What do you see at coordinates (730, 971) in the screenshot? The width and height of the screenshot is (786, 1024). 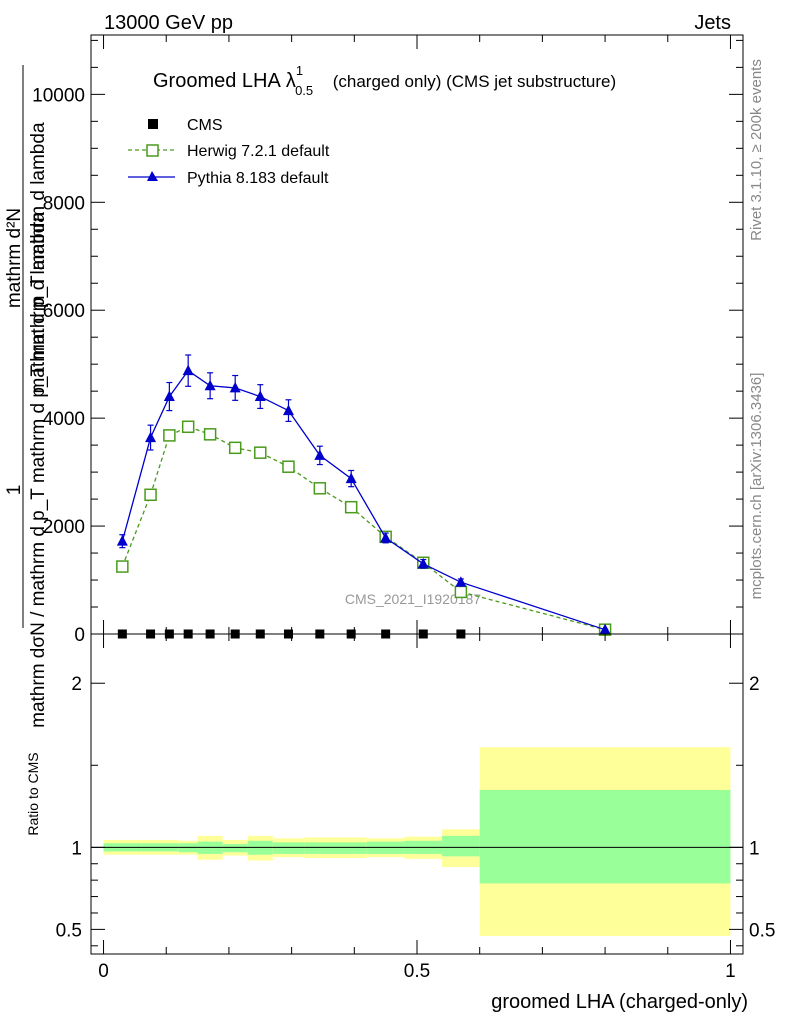 I see `ratio-x-tick-label: 1` at bounding box center [730, 971].